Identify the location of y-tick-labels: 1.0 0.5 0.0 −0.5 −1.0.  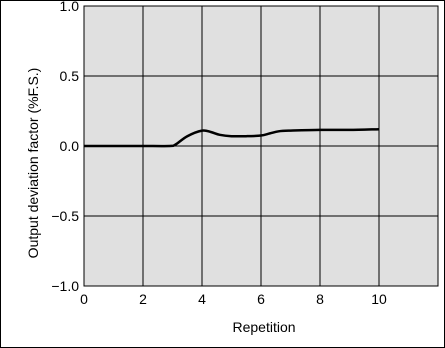
(65, 147).